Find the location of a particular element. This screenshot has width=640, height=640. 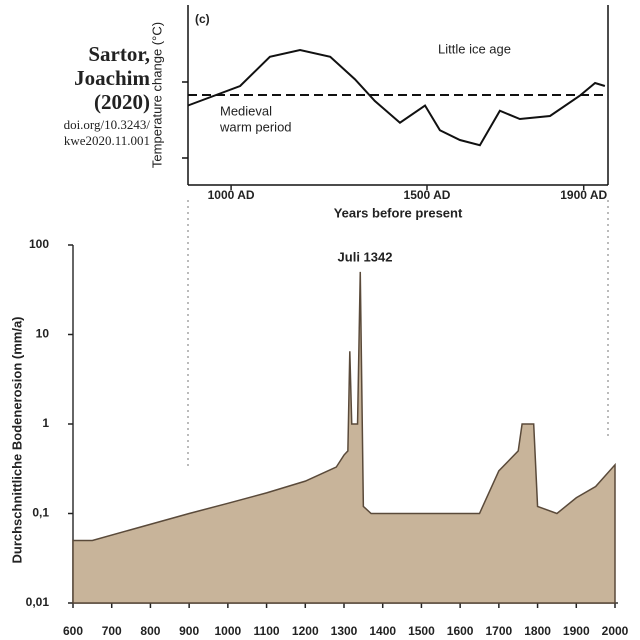

x-tick-label: 1700 is located at coordinates (499, 631).